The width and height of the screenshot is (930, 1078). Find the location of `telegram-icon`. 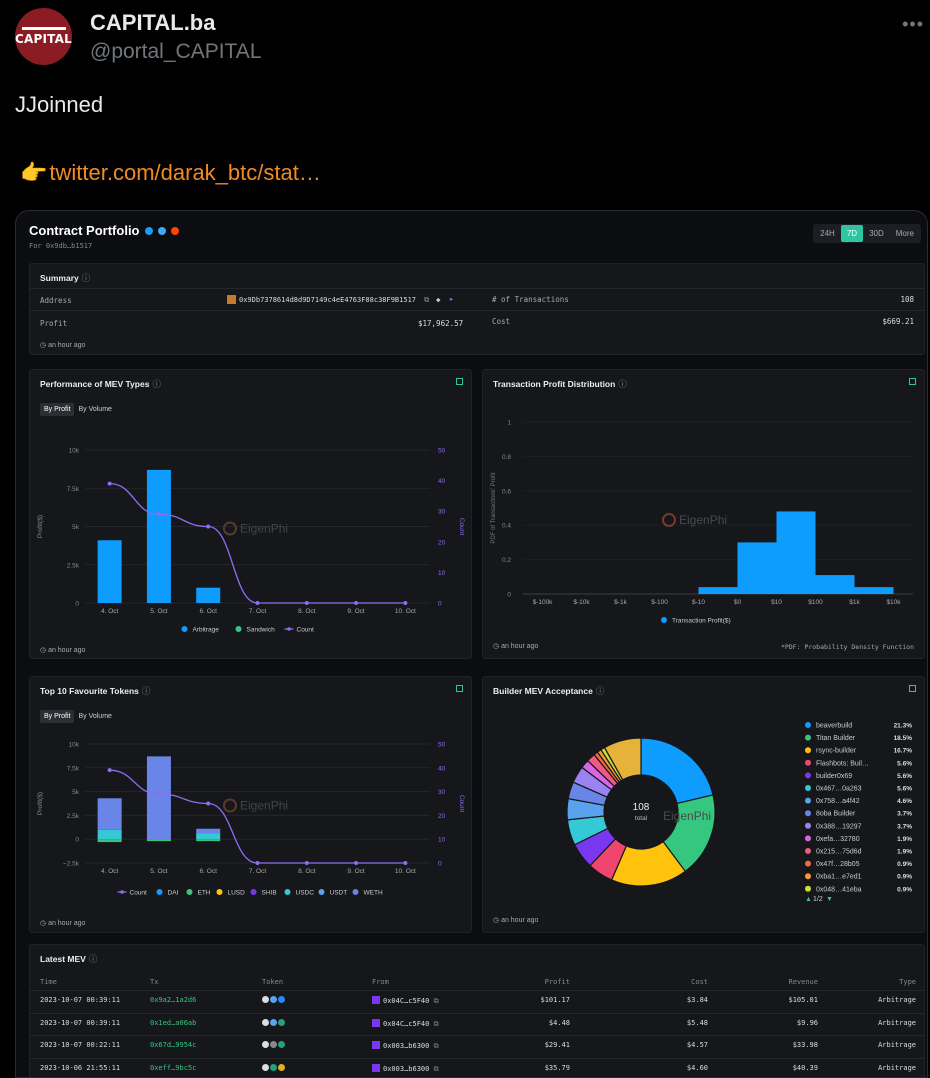

telegram-icon is located at coordinates (161, 230).